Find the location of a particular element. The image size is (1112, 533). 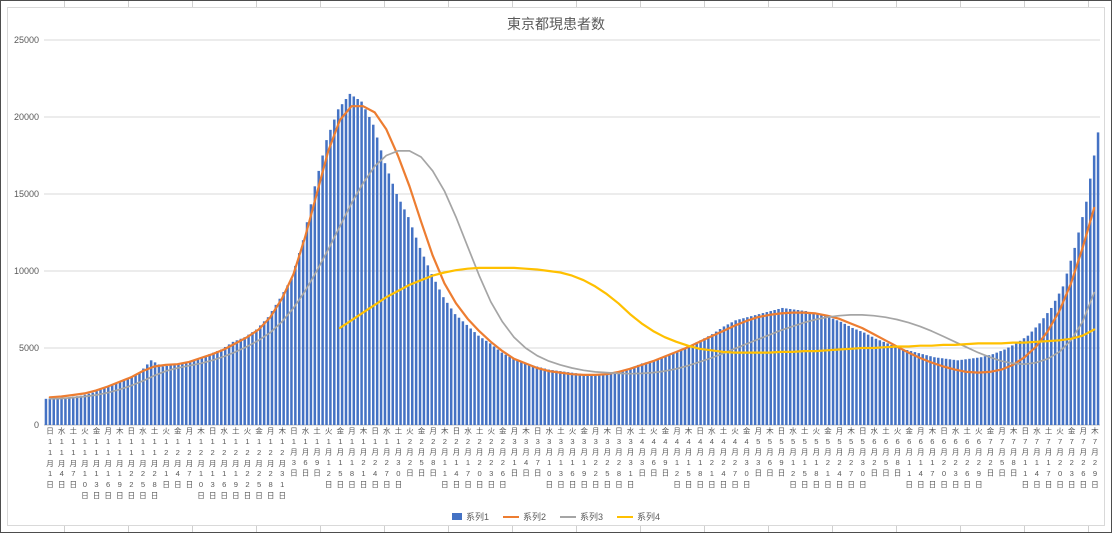

legend-item: 系列1 is located at coordinates (470, 516).